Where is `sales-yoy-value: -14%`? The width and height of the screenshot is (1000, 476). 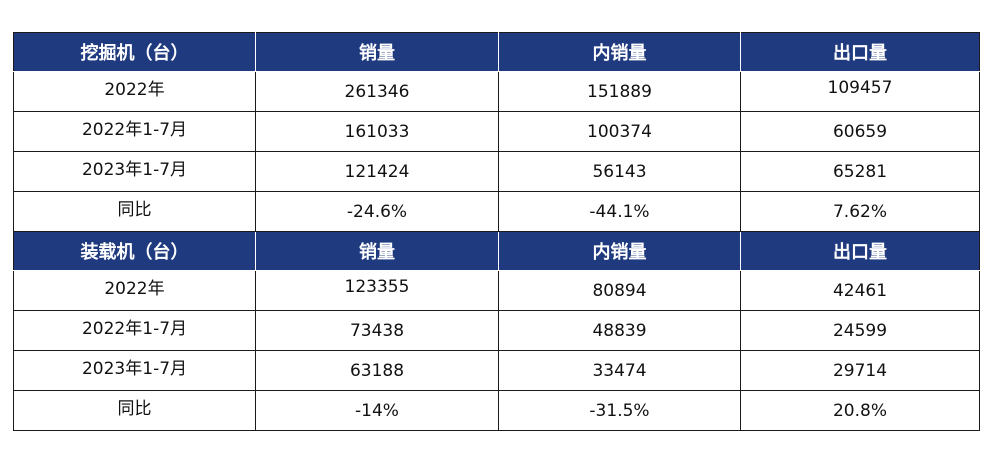
sales-yoy-value: -14% is located at coordinates (377, 410).